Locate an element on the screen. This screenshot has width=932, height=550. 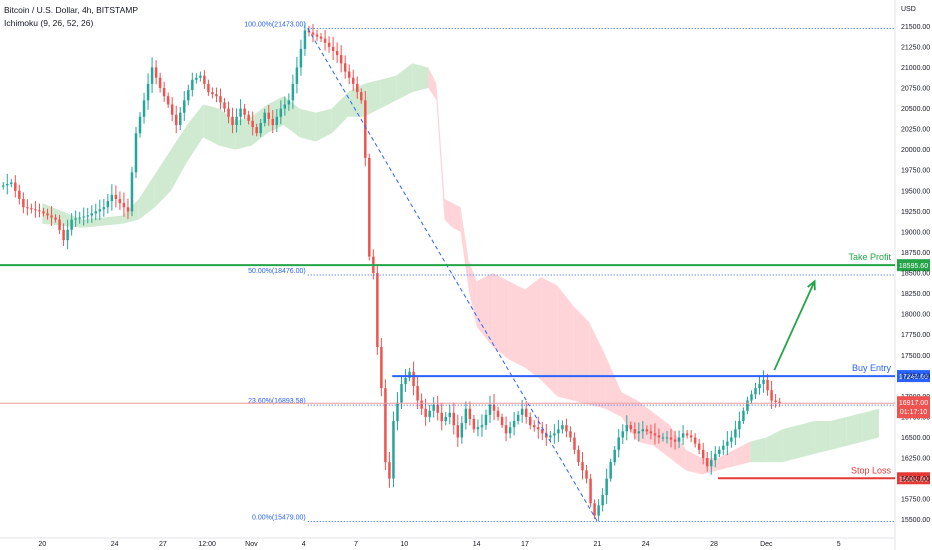
x-tick-label: 27 is located at coordinates (163, 544).